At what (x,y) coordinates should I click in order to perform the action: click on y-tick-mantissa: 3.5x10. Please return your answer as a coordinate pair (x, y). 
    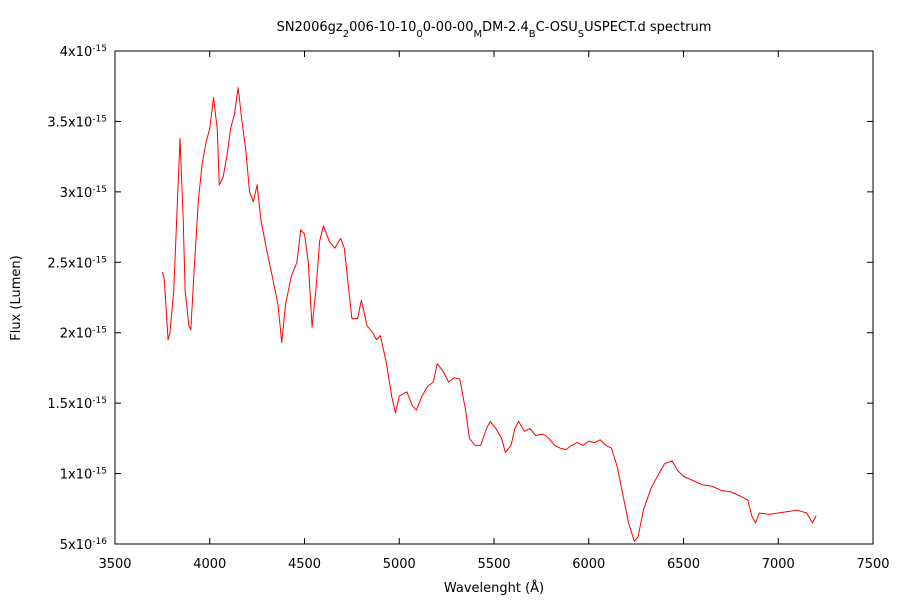
    Looking at the image, I should click on (69, 122).